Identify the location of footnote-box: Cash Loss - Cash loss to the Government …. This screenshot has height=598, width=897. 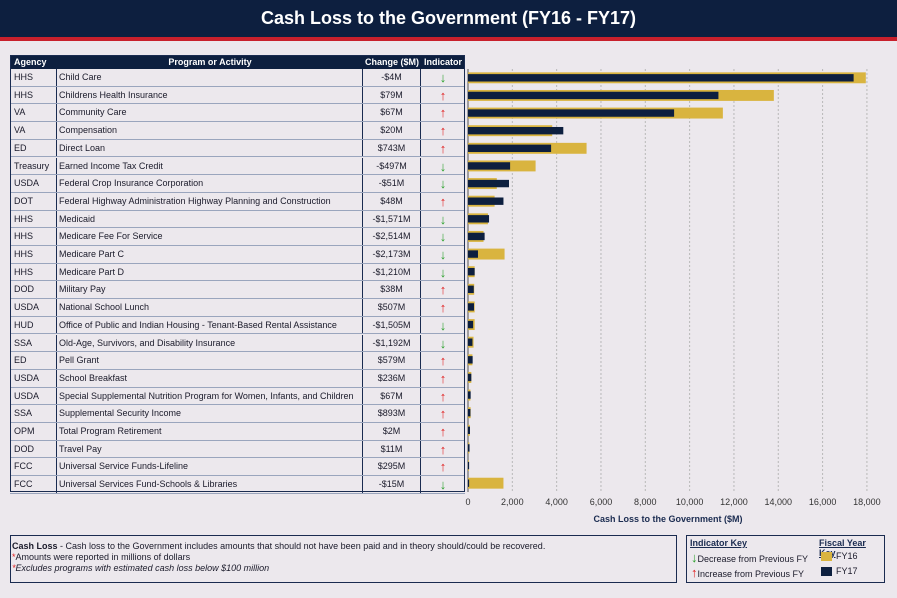
(343, 559).